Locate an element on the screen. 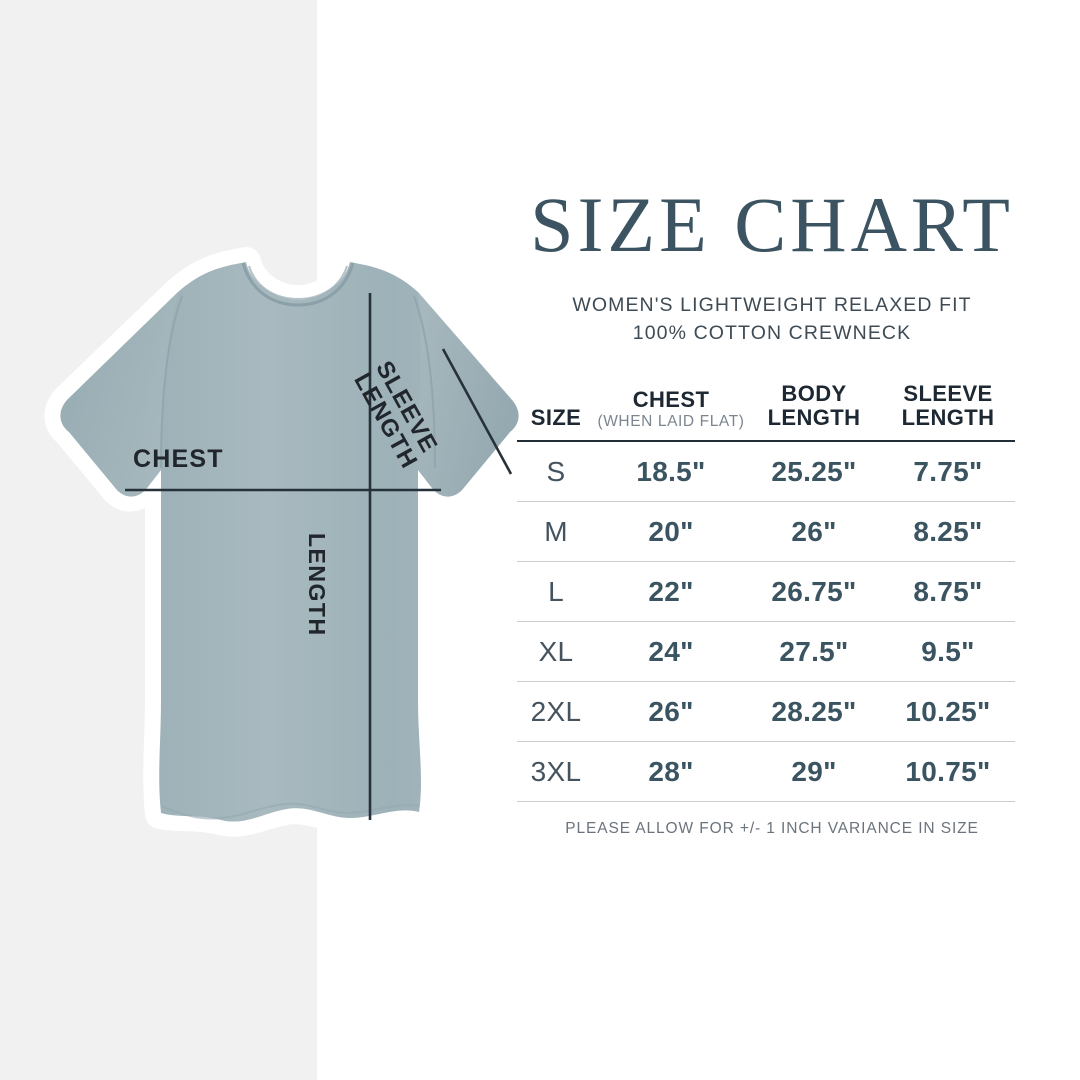  cell-size: L is located at coordinates (556, 591).